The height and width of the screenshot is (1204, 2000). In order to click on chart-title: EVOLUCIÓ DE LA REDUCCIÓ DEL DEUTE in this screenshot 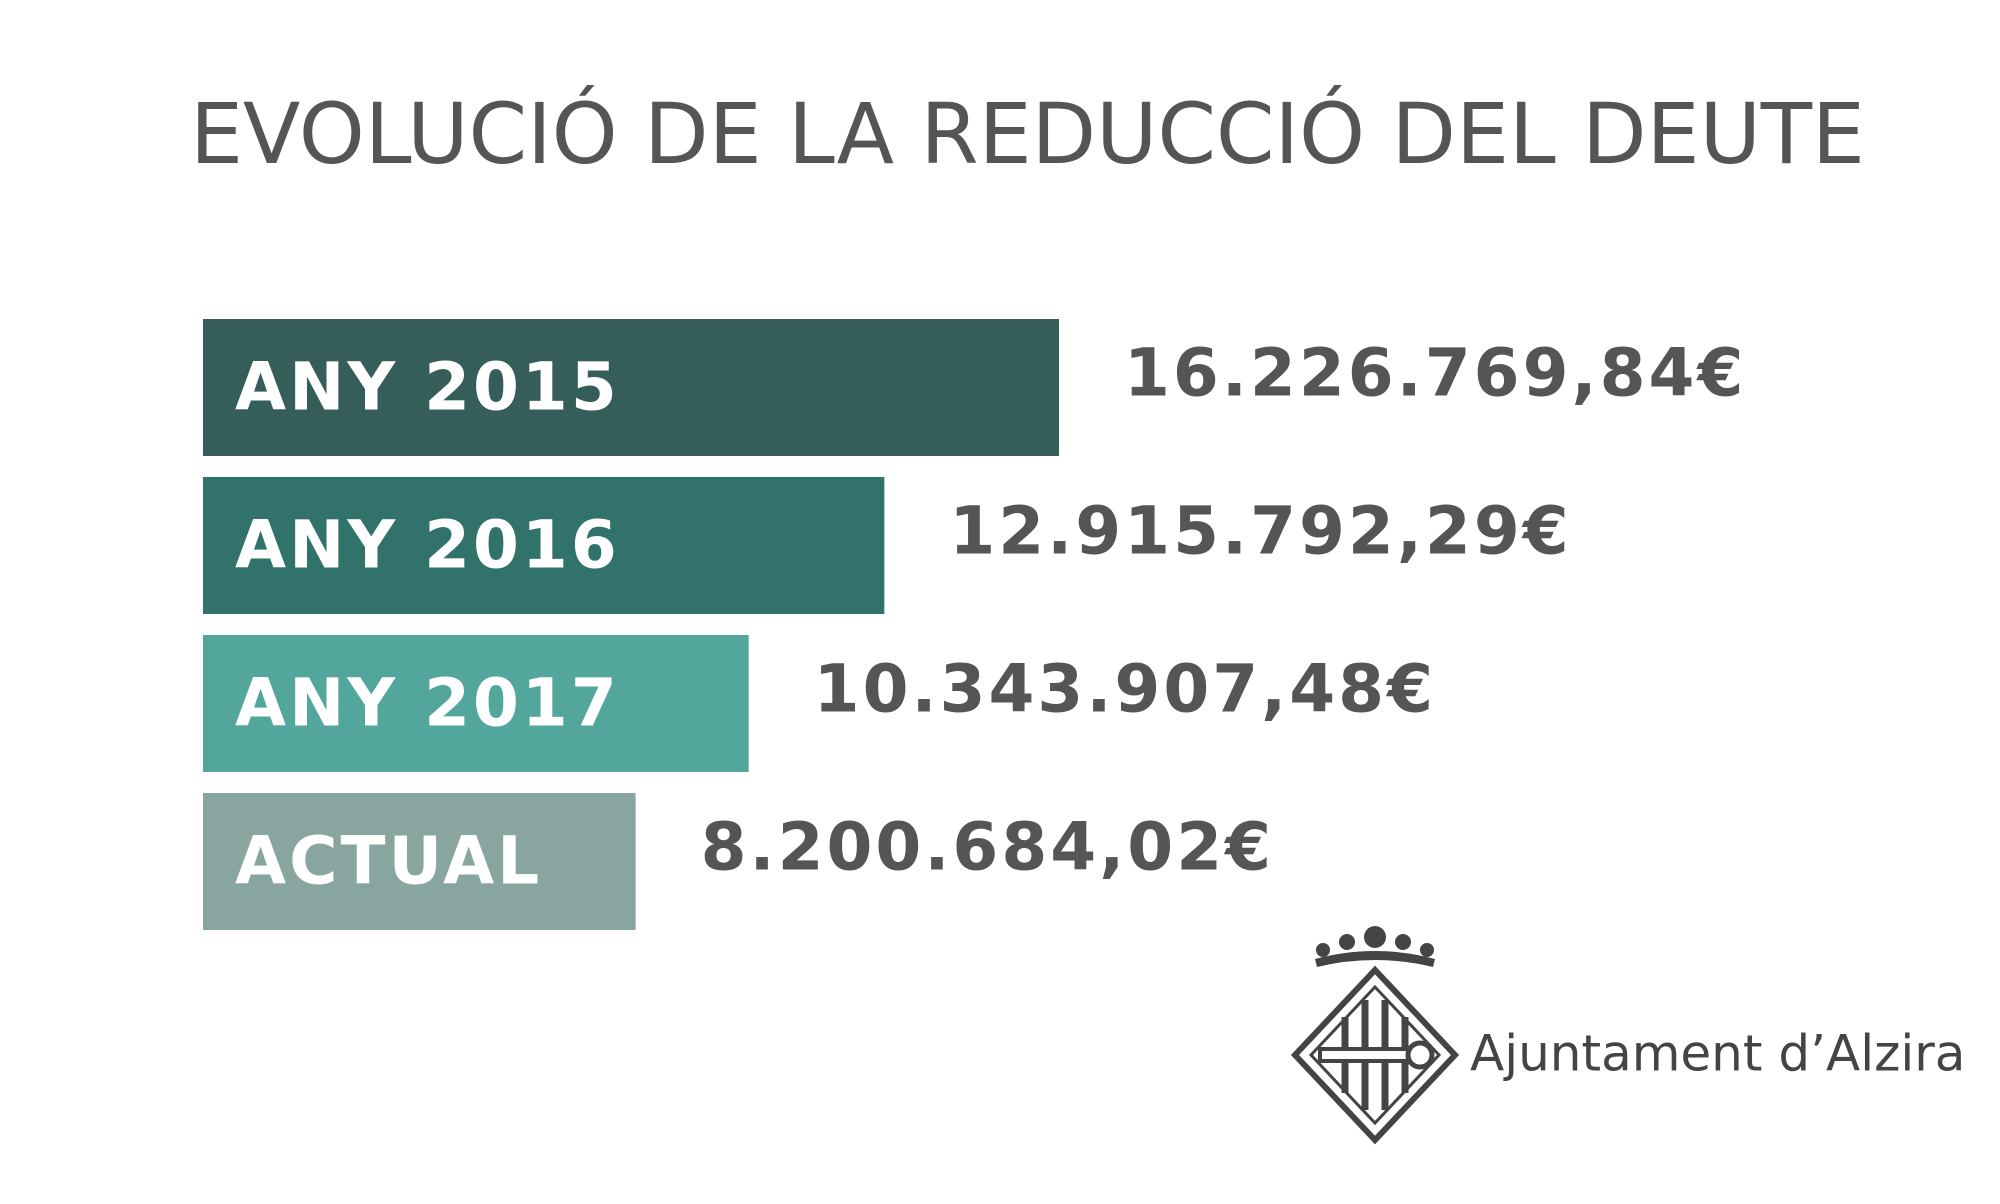, I will do `click(1027, 134)`.